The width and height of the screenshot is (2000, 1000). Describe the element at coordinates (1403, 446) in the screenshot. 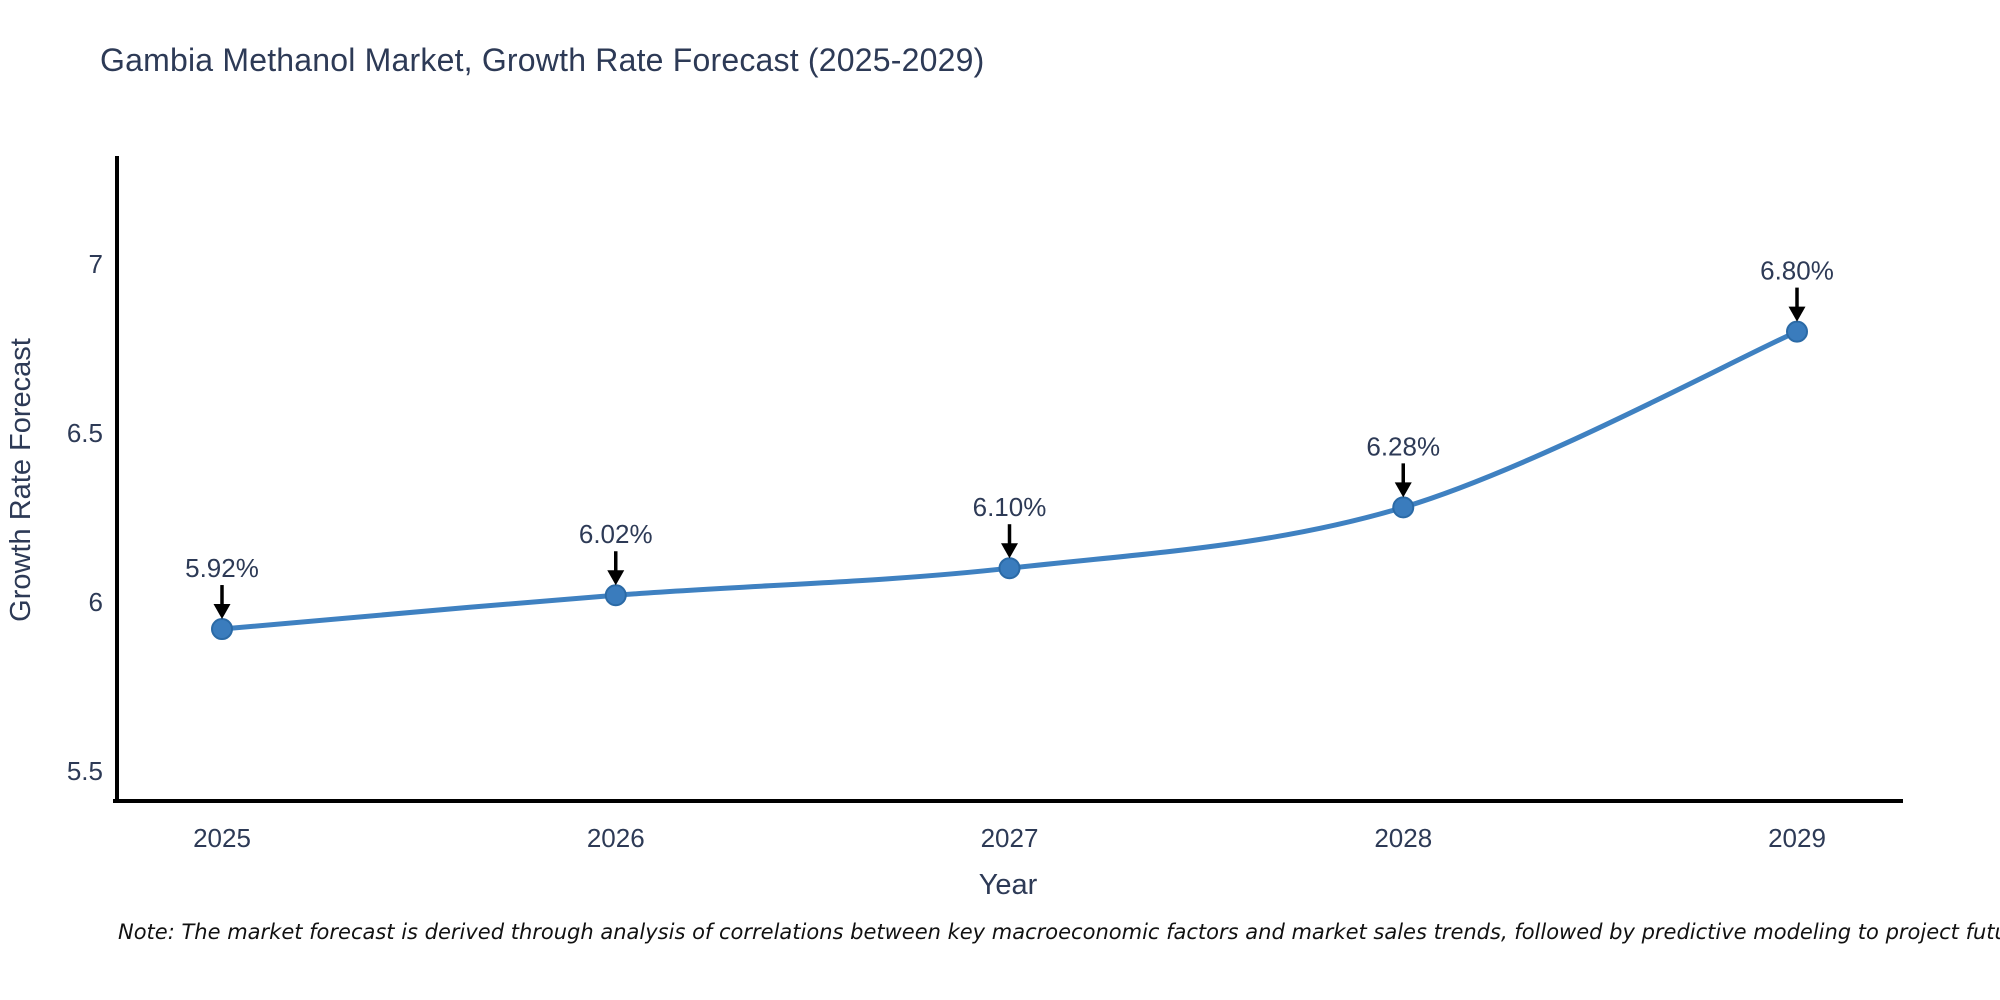

I see `data-point-label: 6.28%` at that location.